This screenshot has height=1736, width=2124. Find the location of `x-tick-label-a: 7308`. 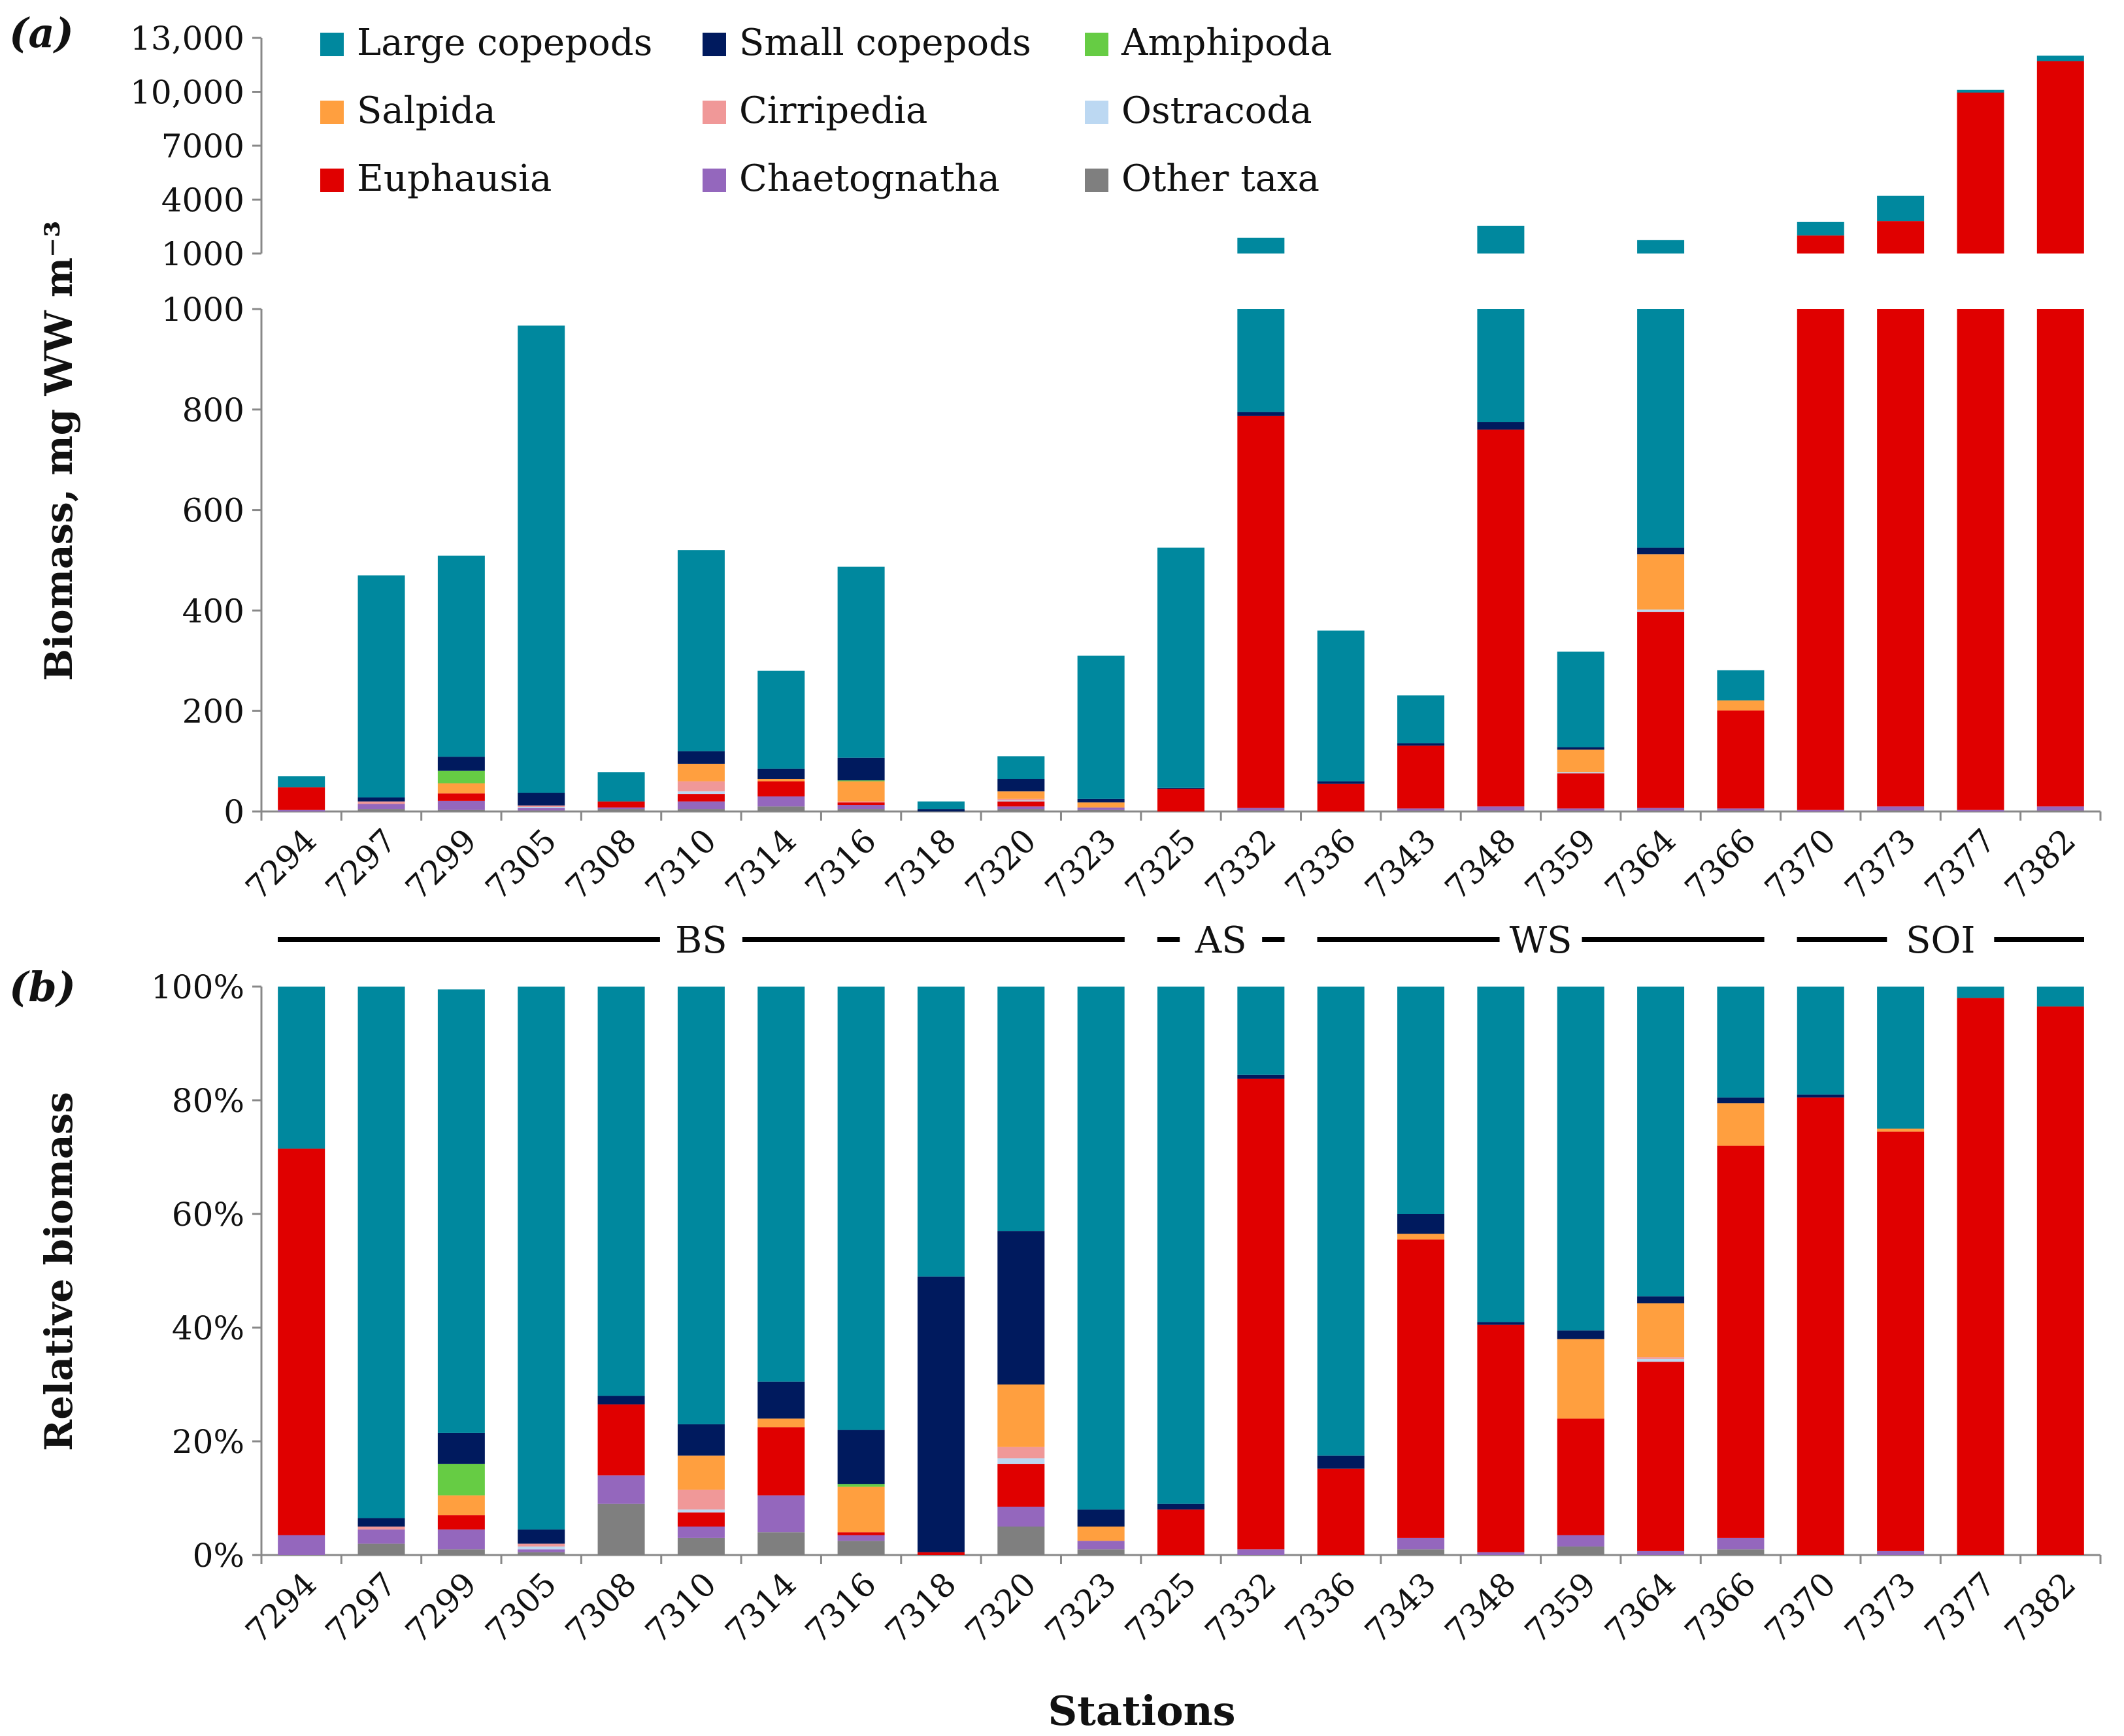

x-tick-label-a: 7308 is located at coordinates (601, 864).